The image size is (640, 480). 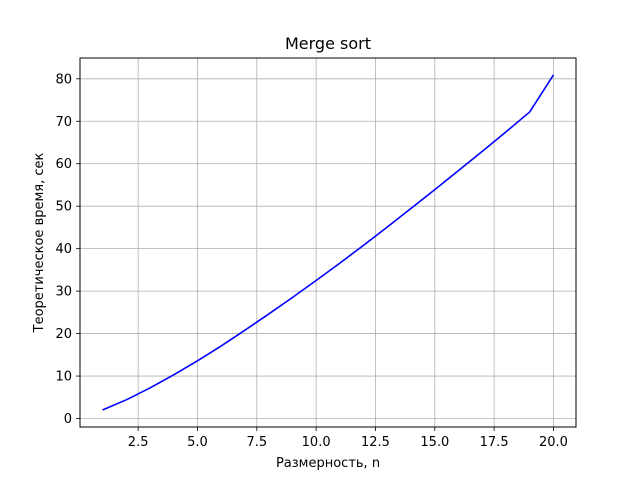 What do you see at coordinates (328, 43) in the screenshot?
I see `chart-title: Merge sort` at bounding box center [328, 43].